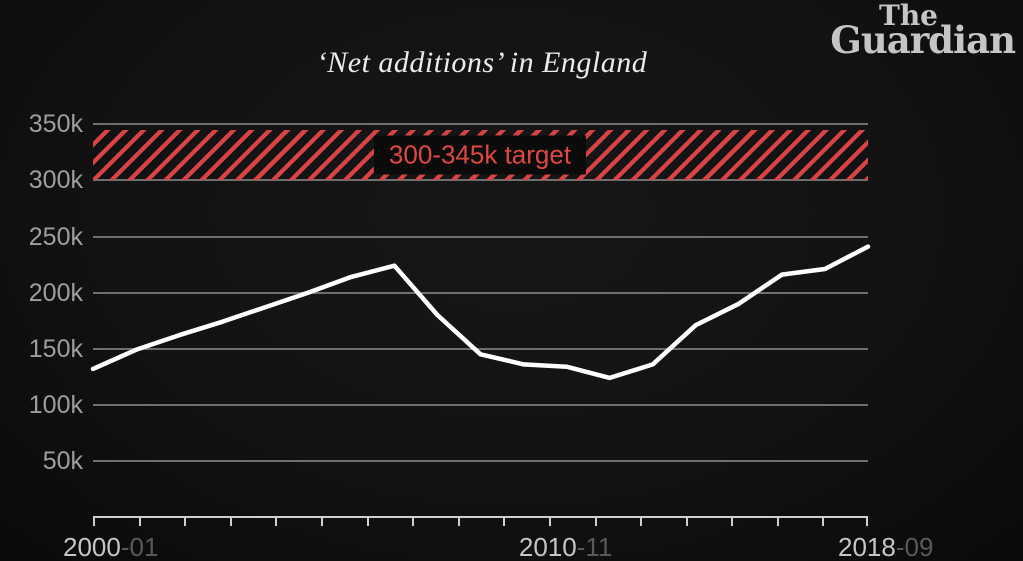 Image resolution: width=1023 pixels, height=561 pixels. What do you see at coordinates (55, 180) in the screenshot?
I see `y-axis-label: 300k` at bounding box center [55, 180].